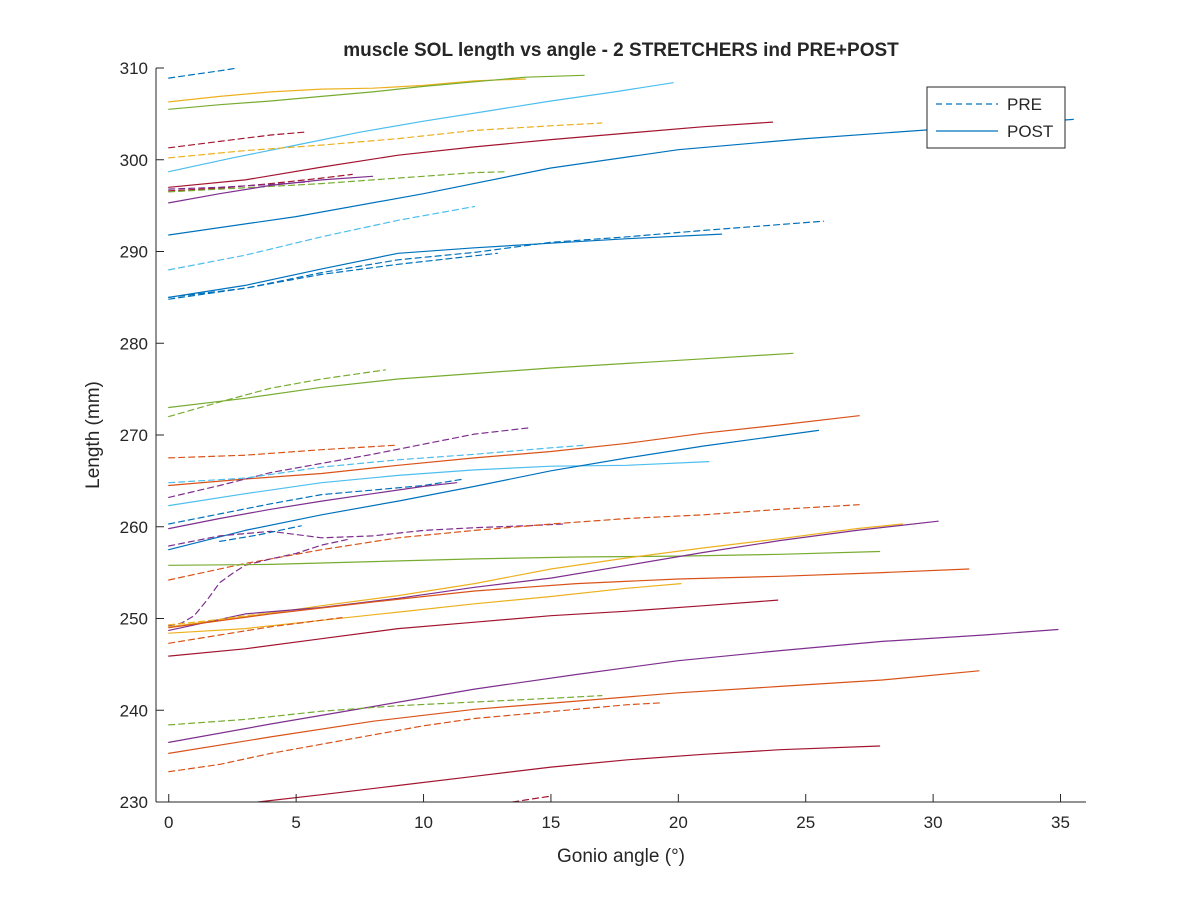 The width and height of the screenshot is (1200, 905). What do you see at coordinates (134, 710) in the screenshot?
I see `y-tick-label: 240` at bounding box center [134, 710].